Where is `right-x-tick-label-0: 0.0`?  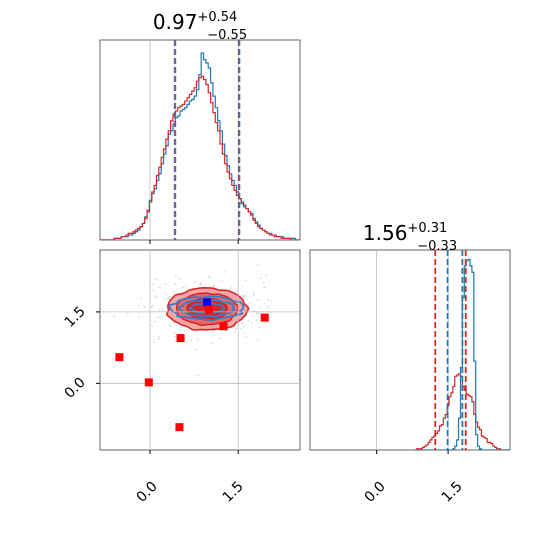
right-x-tick-label-0: 0.0 is located at coordinates (375, 492).